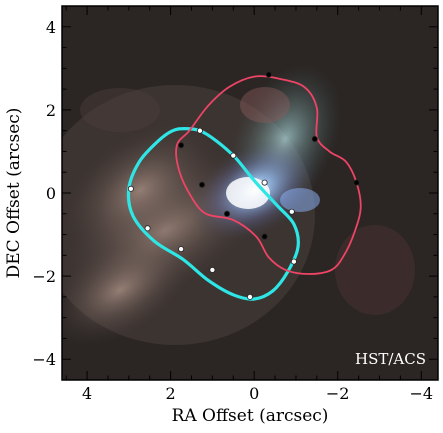 The width and height of the screenshot is (443, 433). Describe the element at coordinates (254, 393) in the screenshot. I see `x-tick-label: 0` at that location.